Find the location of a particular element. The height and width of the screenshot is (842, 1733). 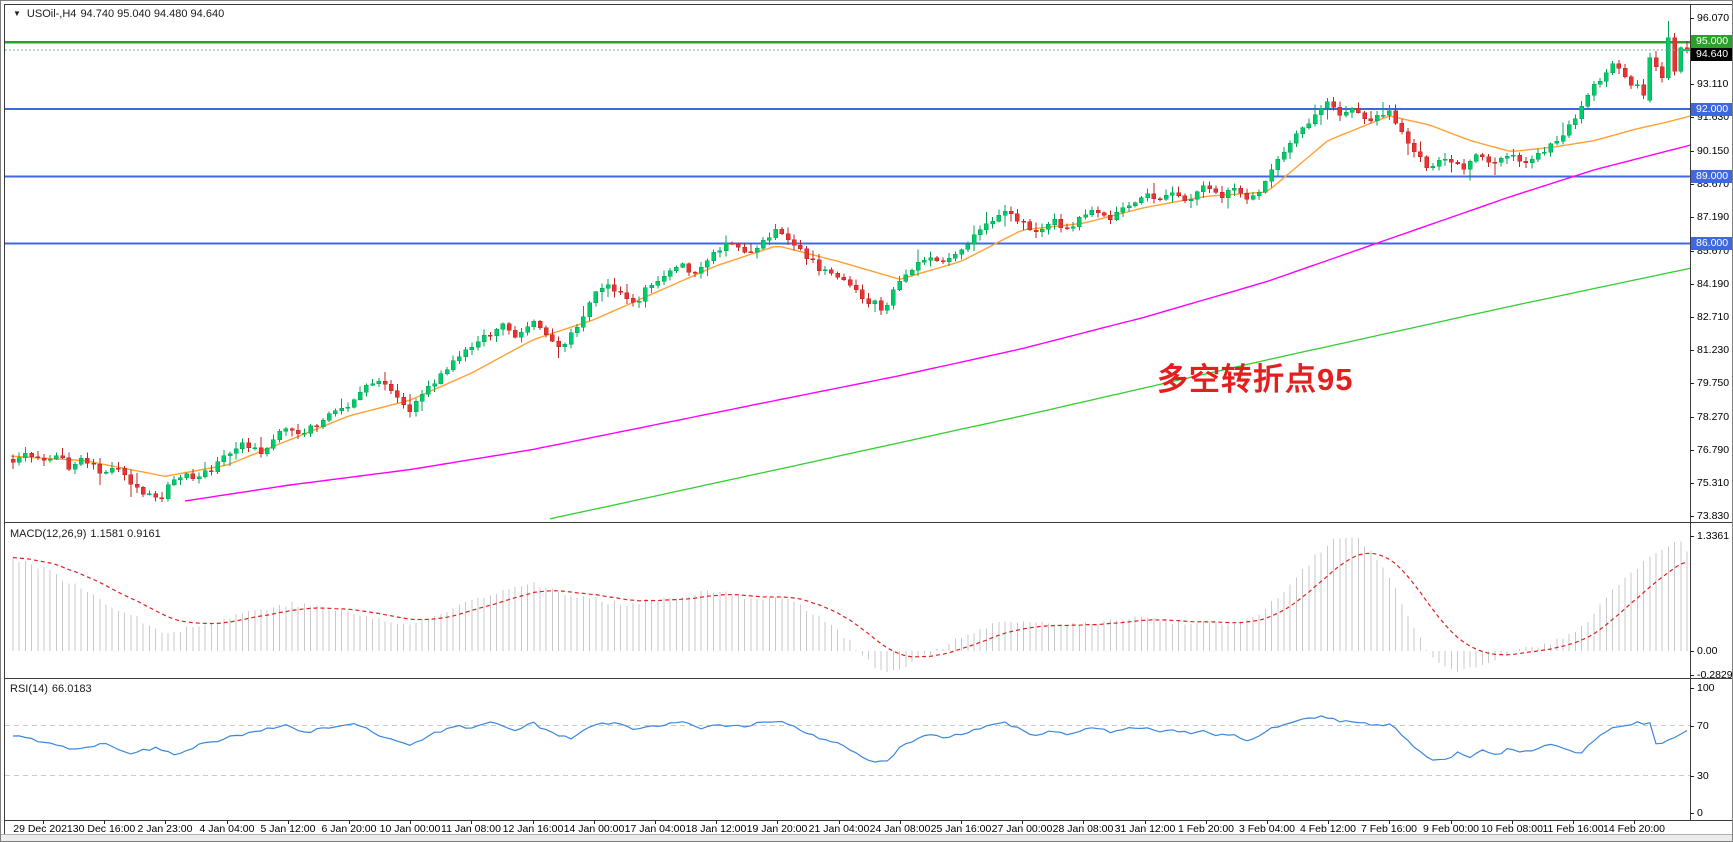

chart-annotation-text: 多空转折点95 is located at coordinates (1255, 379).